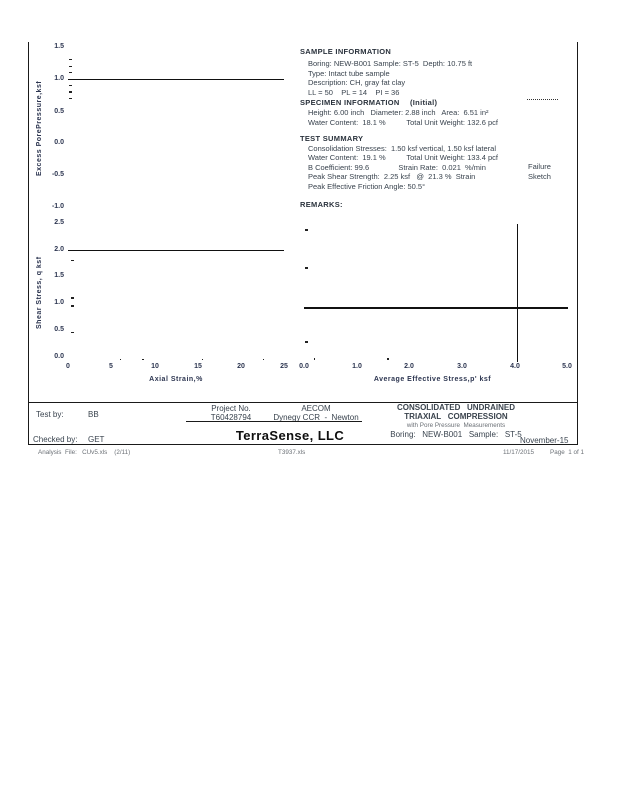 The width and height of the screenshot is (618, 800). What do you see at coordinates (59, 46) in the screenshot?
I see `pp-ytick: 1.5` at bounding box center [59, 46].